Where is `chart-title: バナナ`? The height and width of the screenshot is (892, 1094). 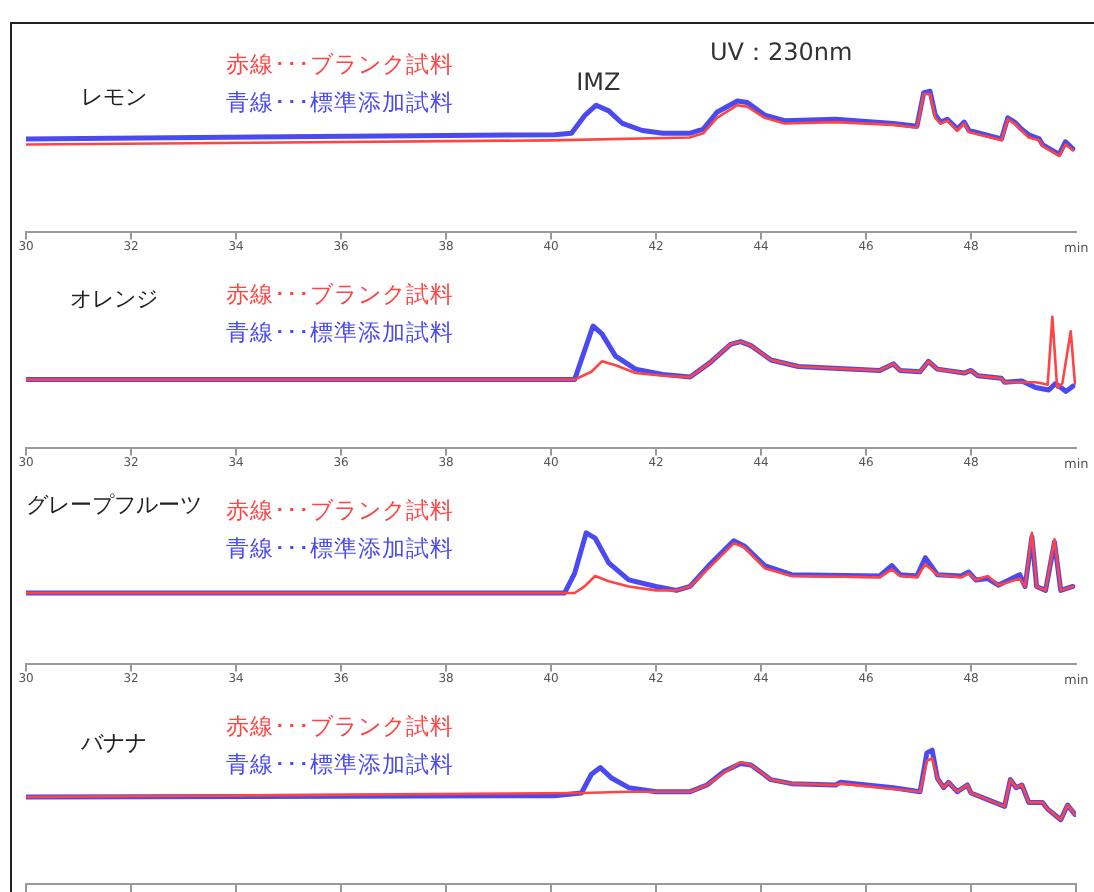
chart-title: バナナ is located at coordinates (114, 744).